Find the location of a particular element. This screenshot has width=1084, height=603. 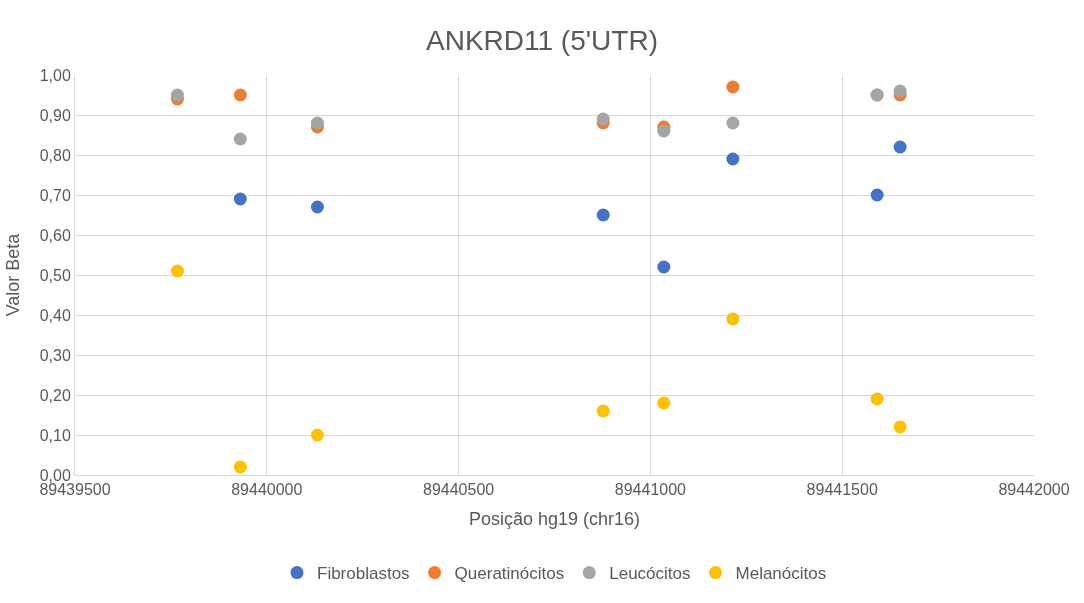

x-tick-label: 89439500 is located at coordinates (75, 490).